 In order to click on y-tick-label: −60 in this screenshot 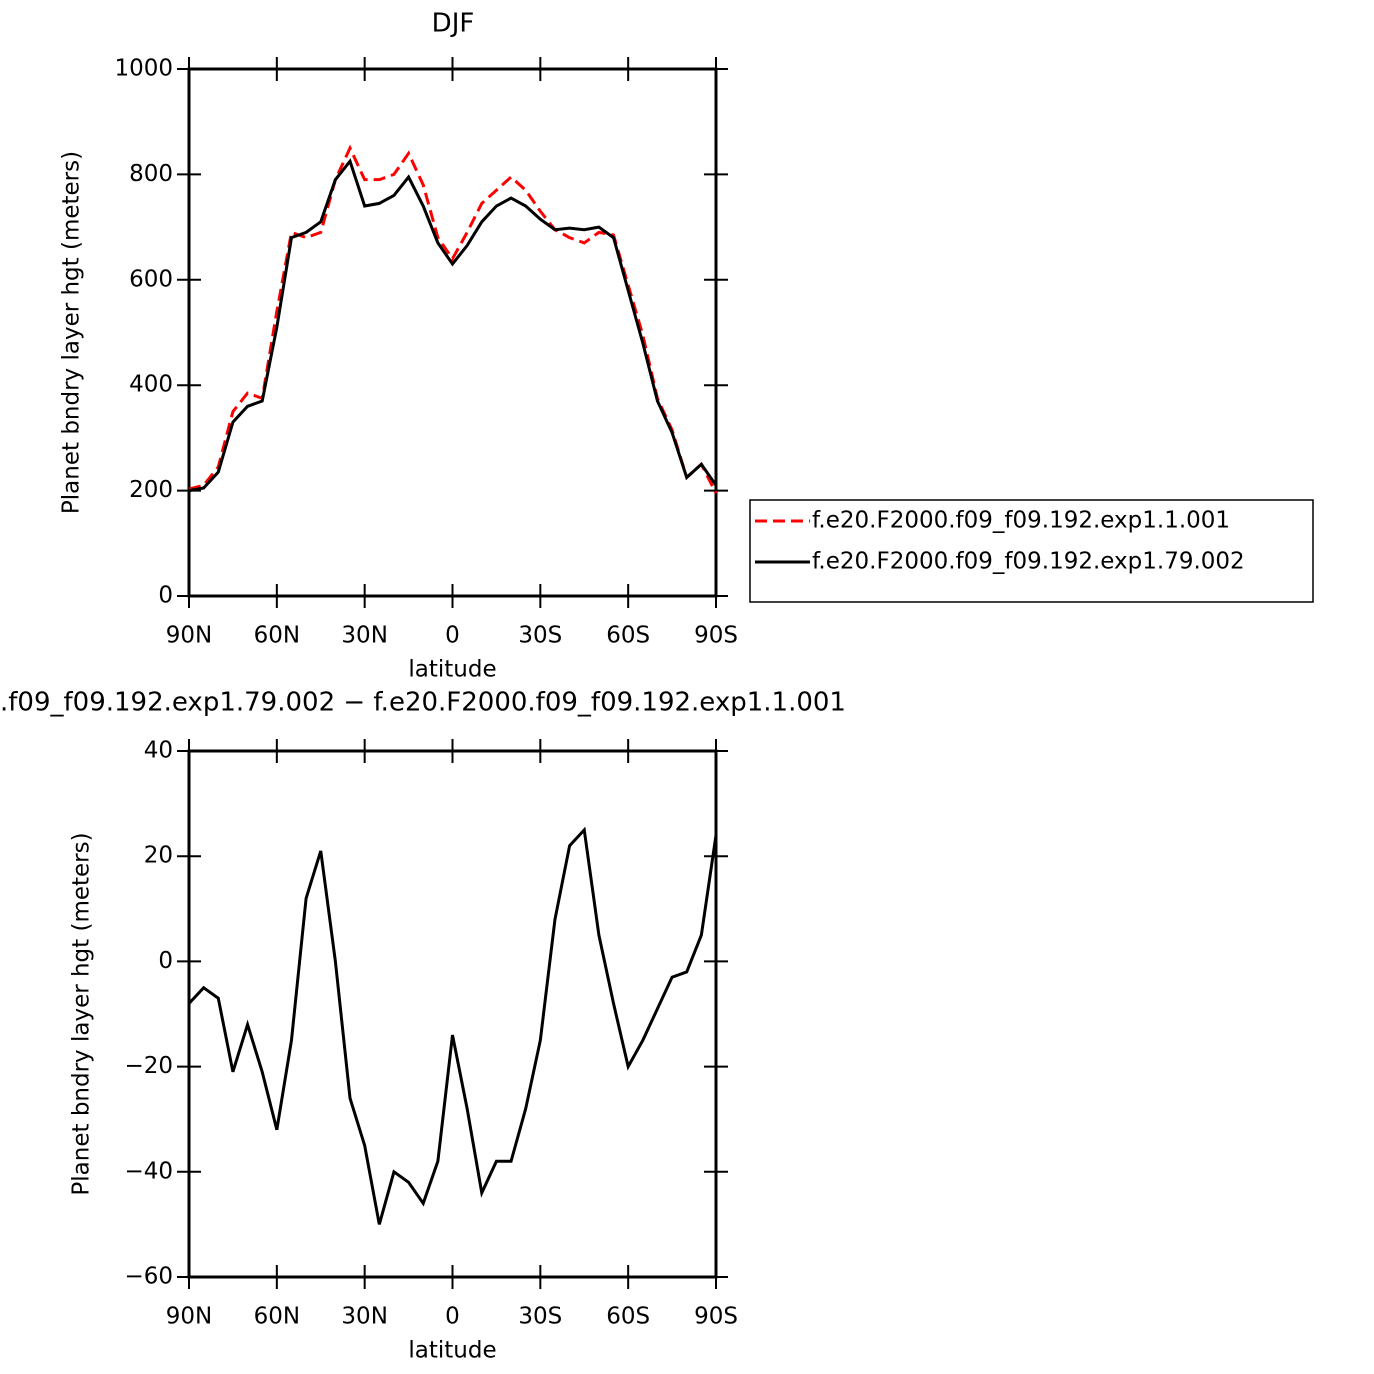, I will do `click(148, 1277)`.